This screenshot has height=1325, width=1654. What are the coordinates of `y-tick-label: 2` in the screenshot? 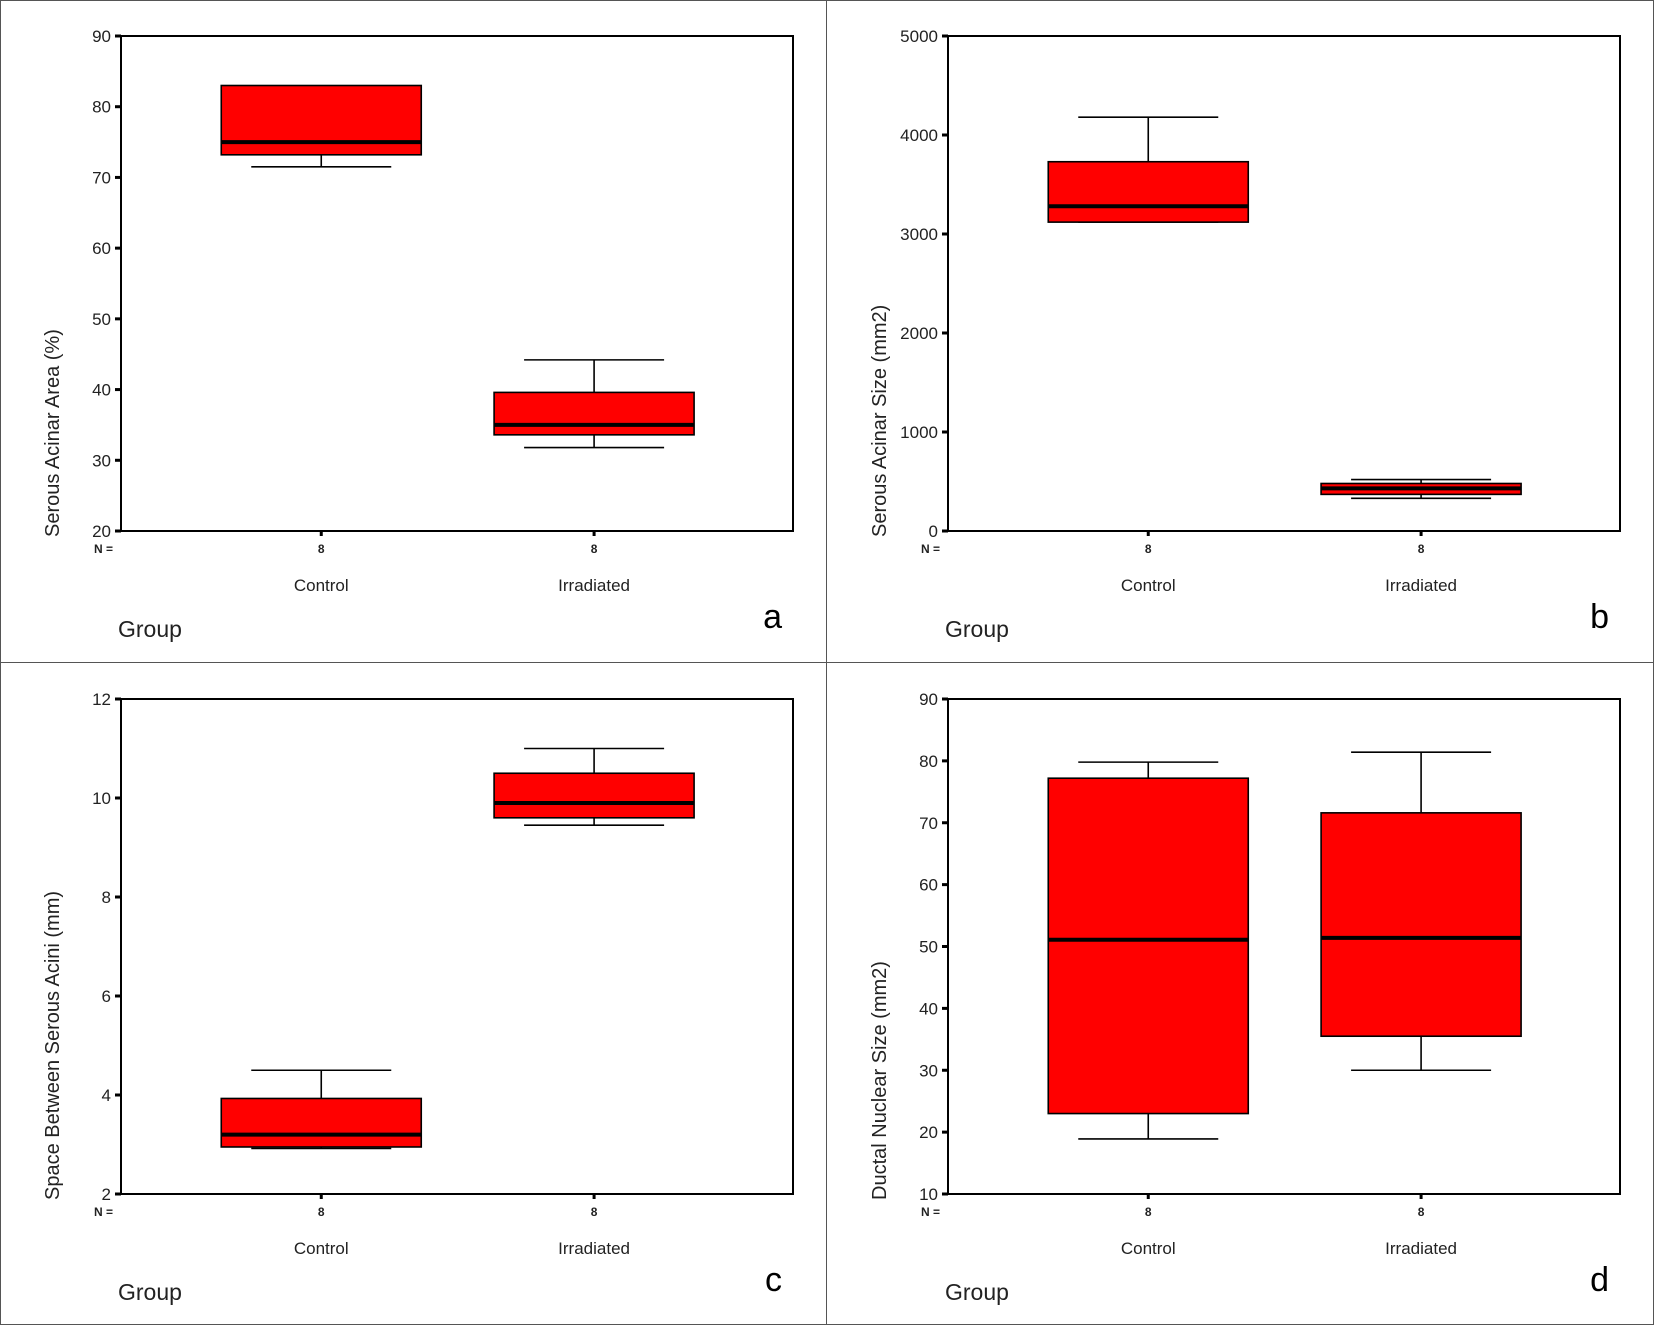 It's located at (106, 1194).